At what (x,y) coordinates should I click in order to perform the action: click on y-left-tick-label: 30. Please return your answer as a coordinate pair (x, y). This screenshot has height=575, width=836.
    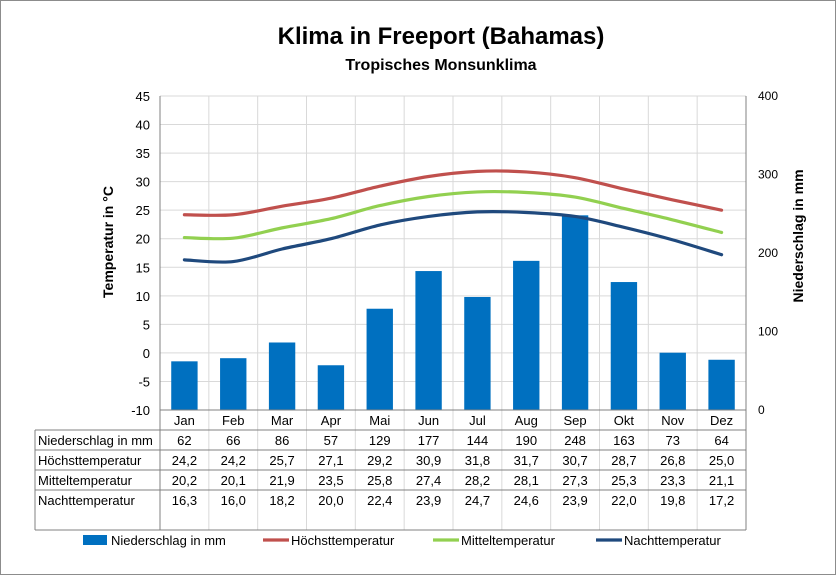
    Looking at the image, I should click on (143, 182).